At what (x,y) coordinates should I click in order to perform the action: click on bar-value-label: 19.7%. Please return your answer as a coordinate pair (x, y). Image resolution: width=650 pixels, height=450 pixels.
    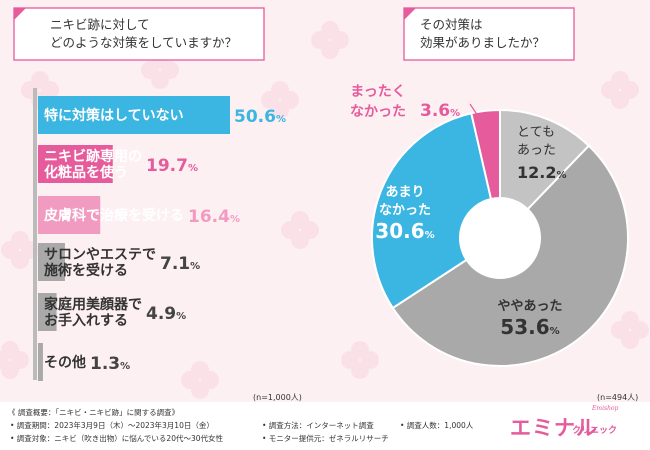
    Looking at the image, I should click on (172, 166).